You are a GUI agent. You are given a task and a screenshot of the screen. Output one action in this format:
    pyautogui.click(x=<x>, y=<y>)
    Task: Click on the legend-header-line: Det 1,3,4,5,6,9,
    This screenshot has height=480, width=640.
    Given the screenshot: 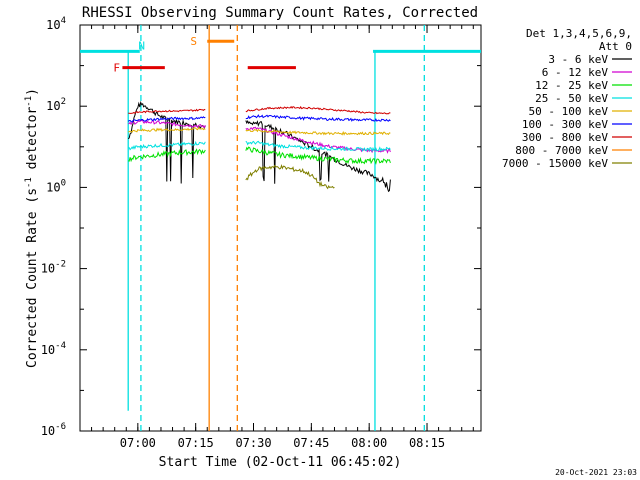 What is the action you would take?
    pyautogui.click(x=579, y=33)
    